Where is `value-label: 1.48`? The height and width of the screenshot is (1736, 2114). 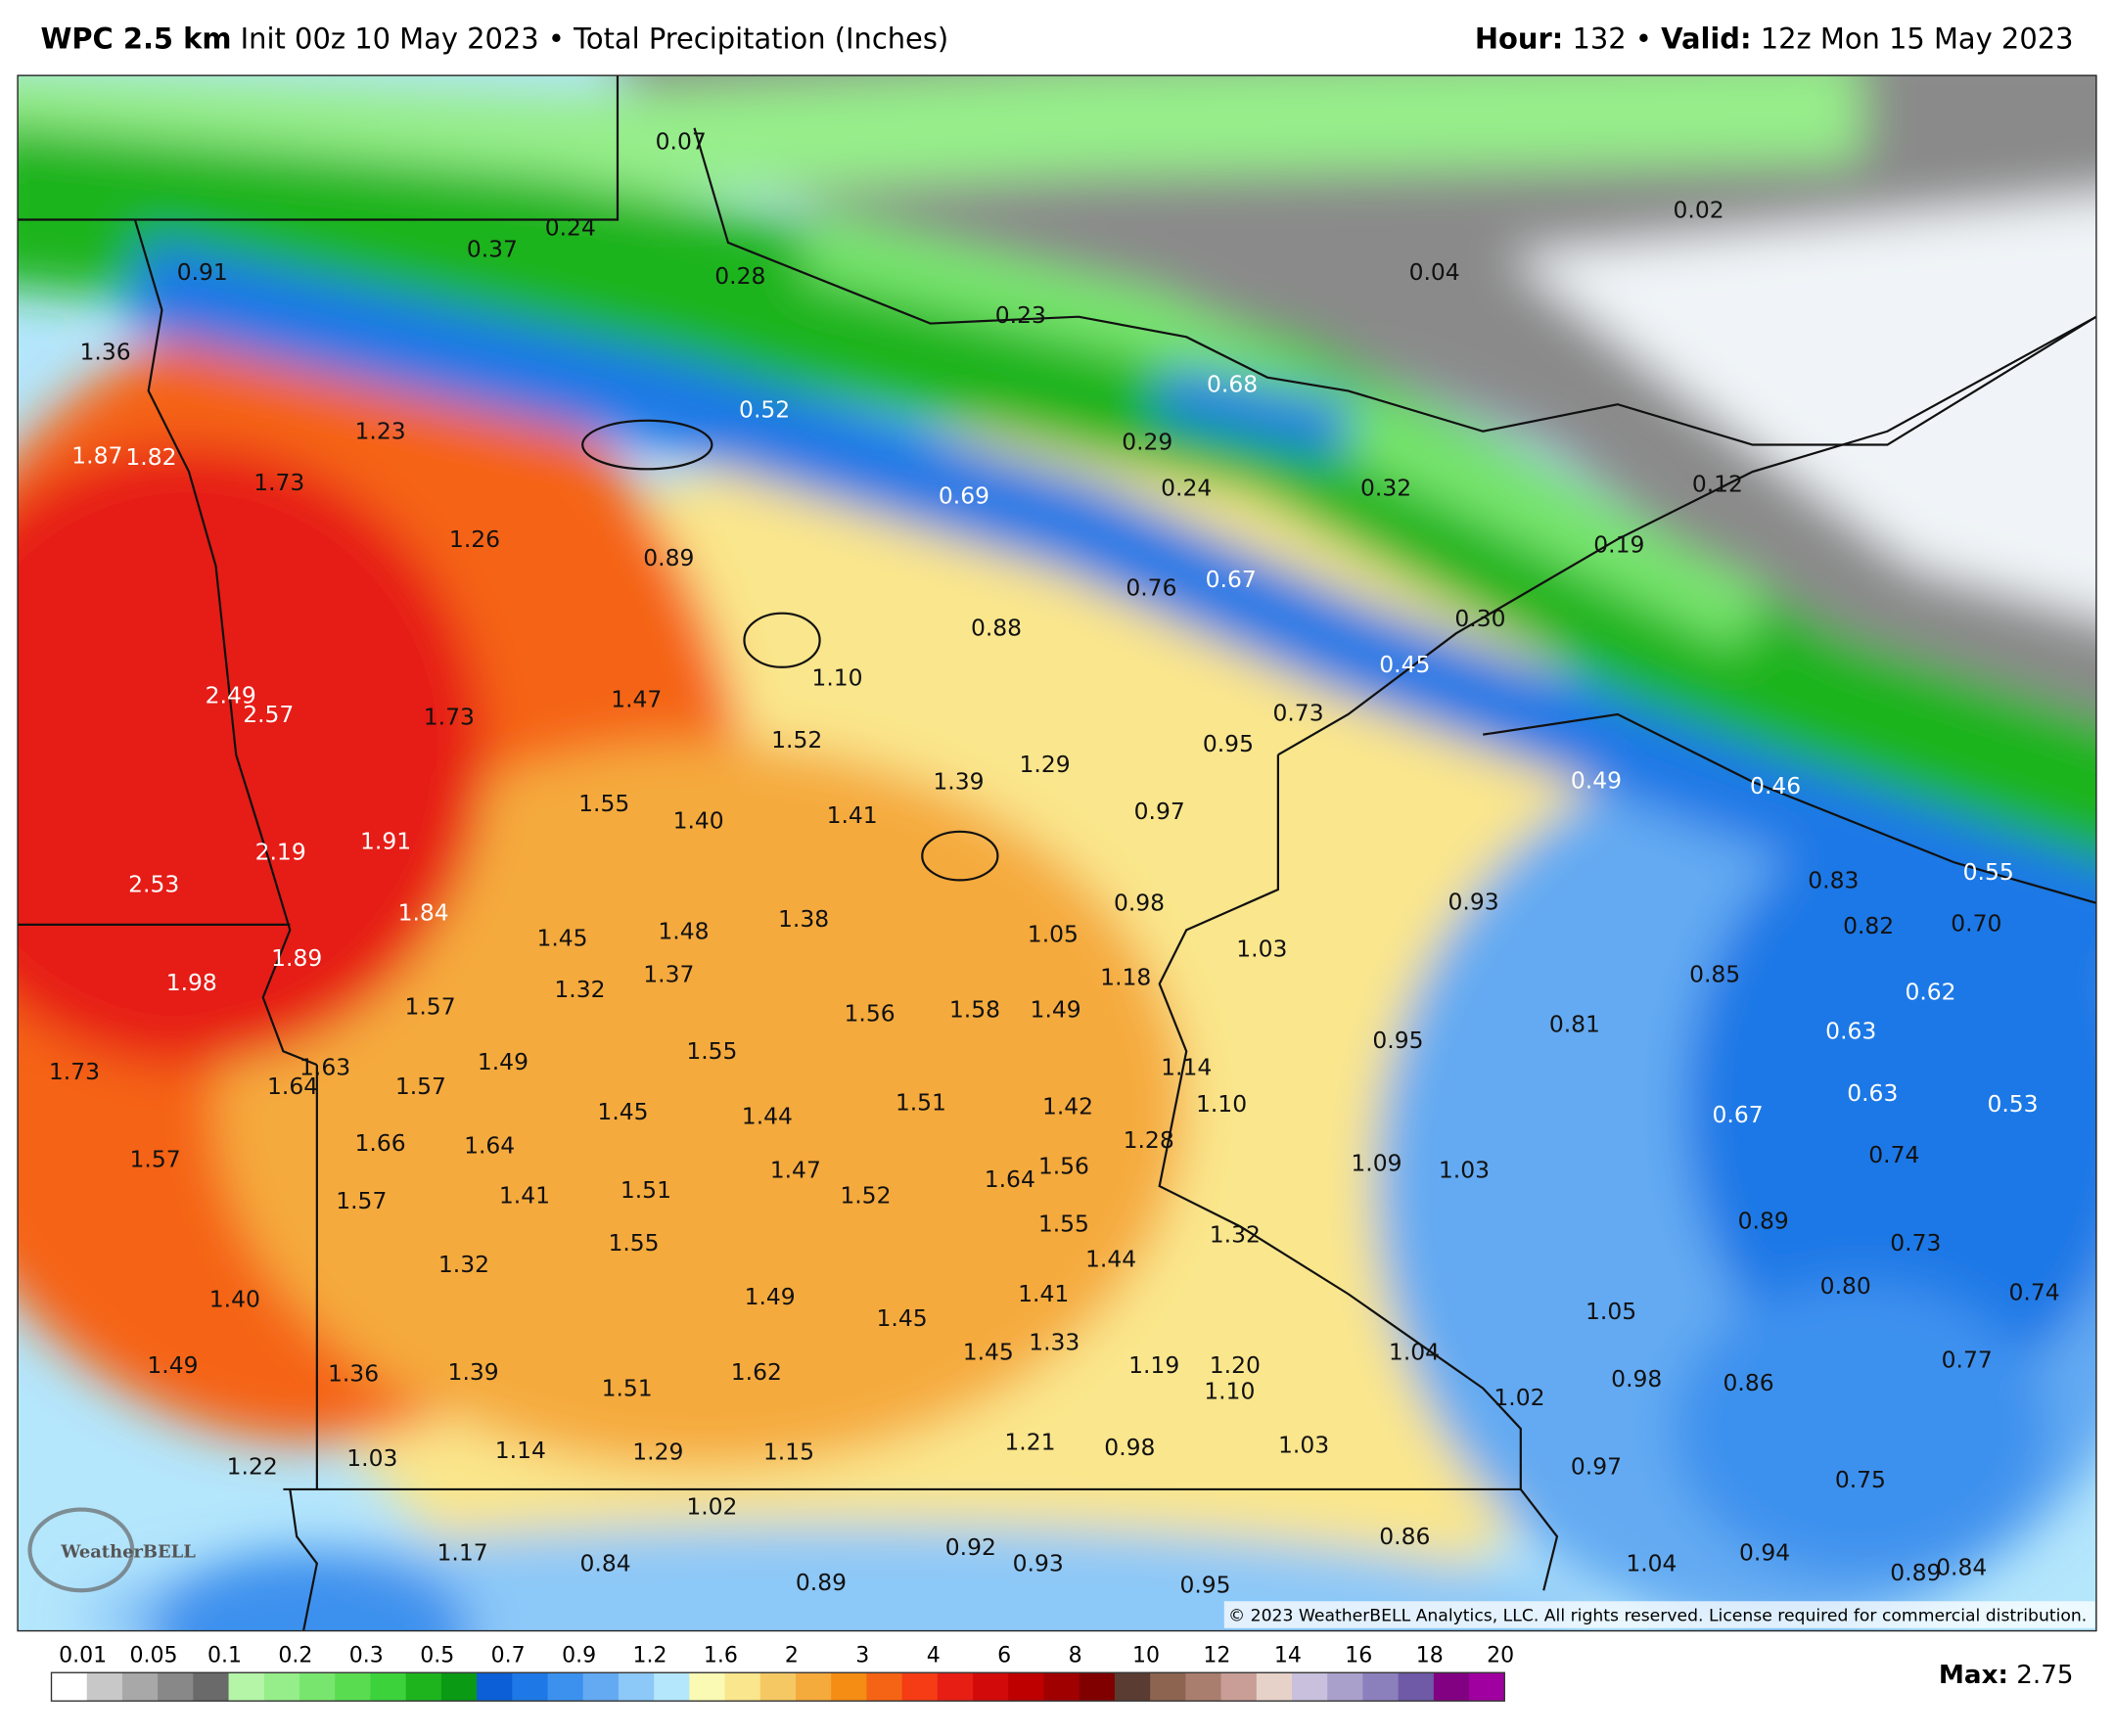 value-label: 1.48 is located at coordinates (684, 931).